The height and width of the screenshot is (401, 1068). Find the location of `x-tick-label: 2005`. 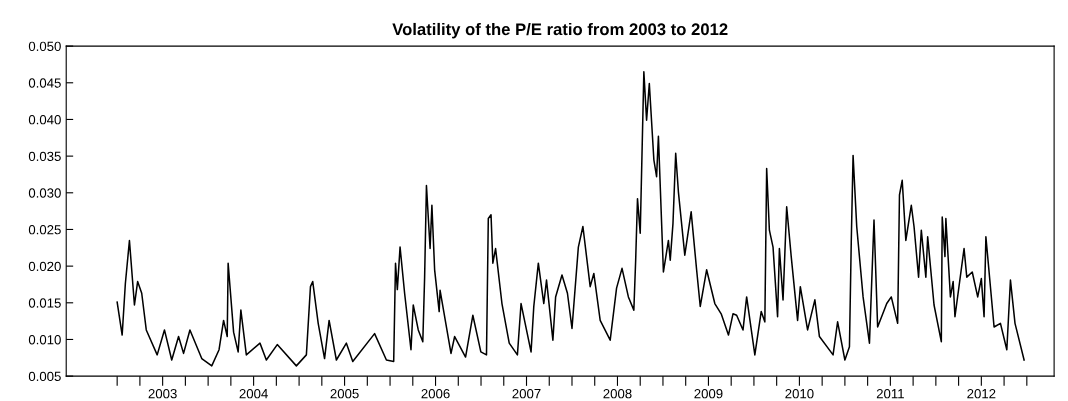

x-tick-label: 2005 is located at coordinates (344, 393).